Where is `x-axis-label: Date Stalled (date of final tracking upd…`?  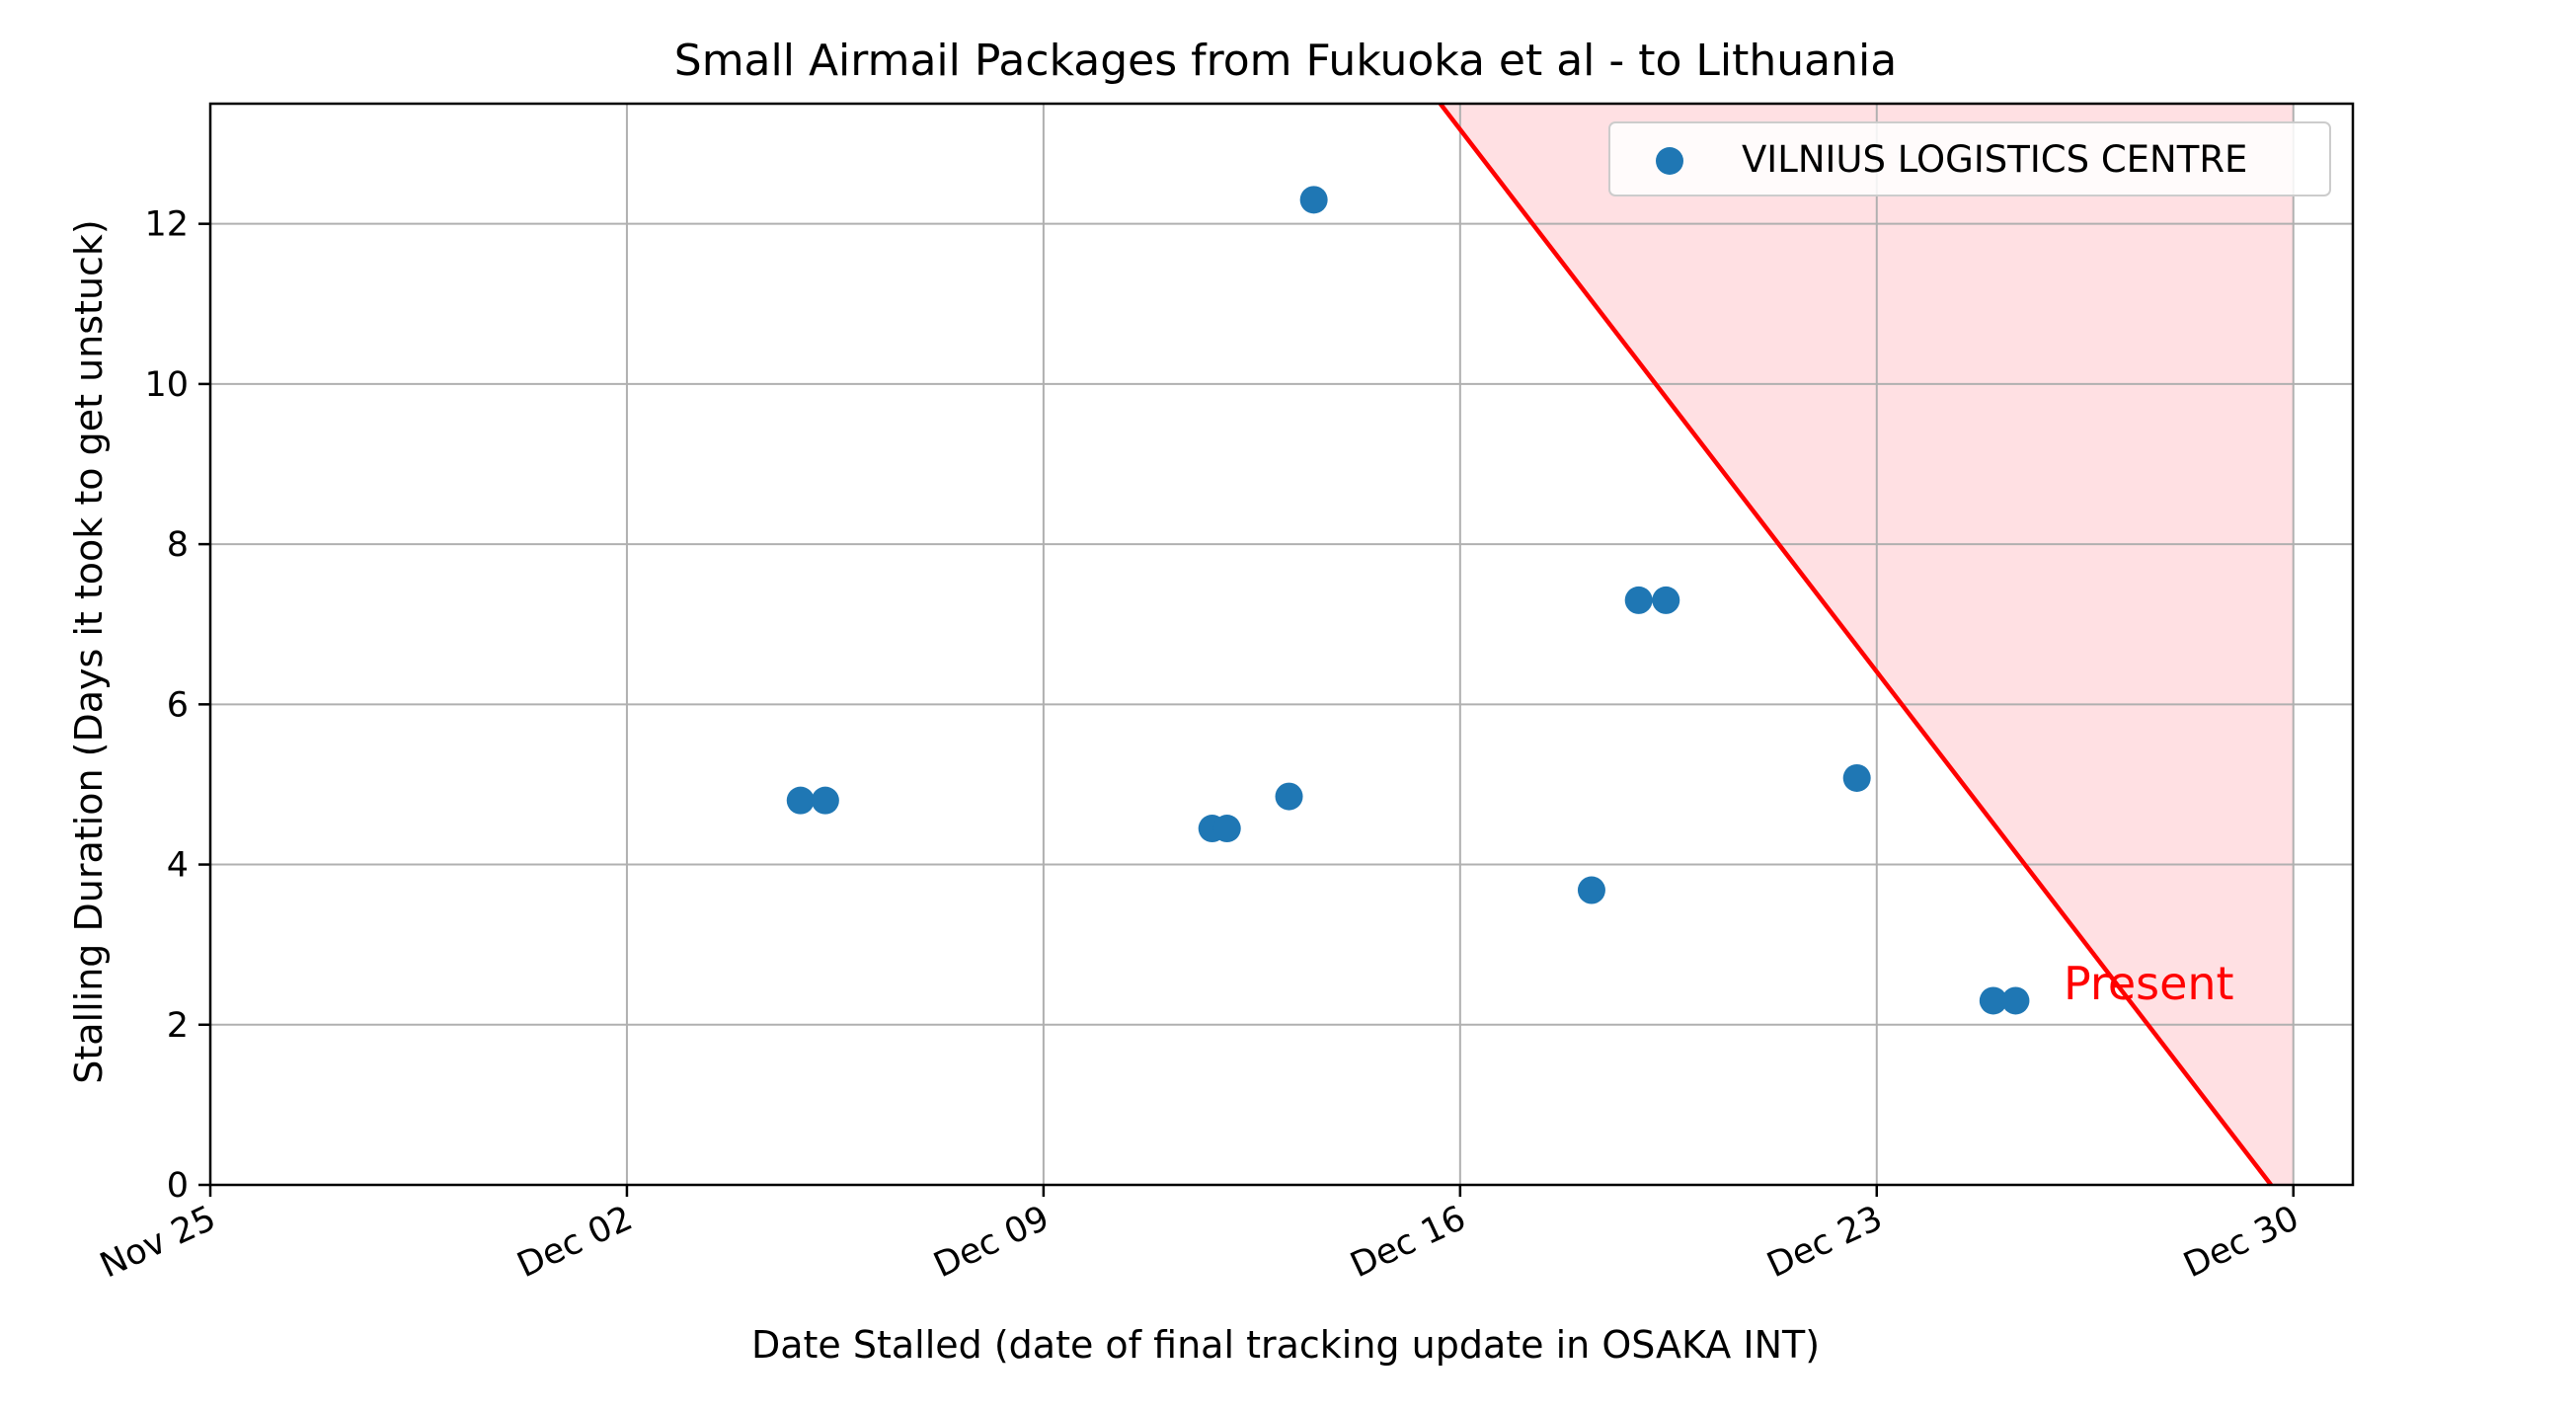 x-axis-label: Date Stalled (date of final tracking upd… is located at coordinates (1285, 1345).